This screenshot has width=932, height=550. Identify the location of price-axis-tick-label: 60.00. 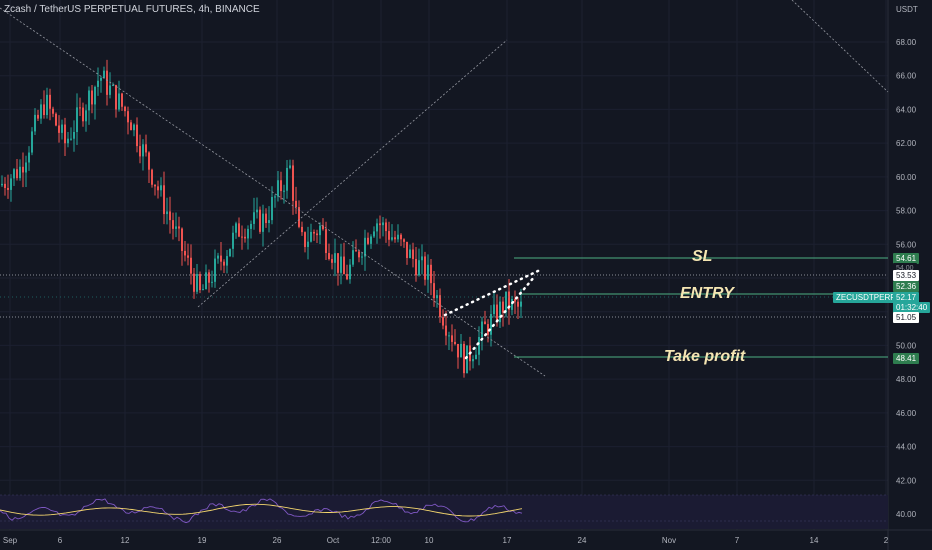
(906, 177).